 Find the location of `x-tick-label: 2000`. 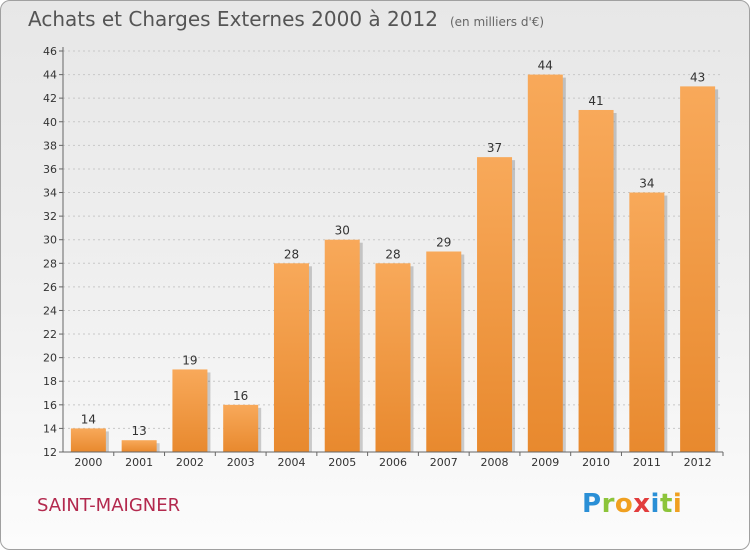

x-tick-label: 2000 is located at coordinates (88, 462).